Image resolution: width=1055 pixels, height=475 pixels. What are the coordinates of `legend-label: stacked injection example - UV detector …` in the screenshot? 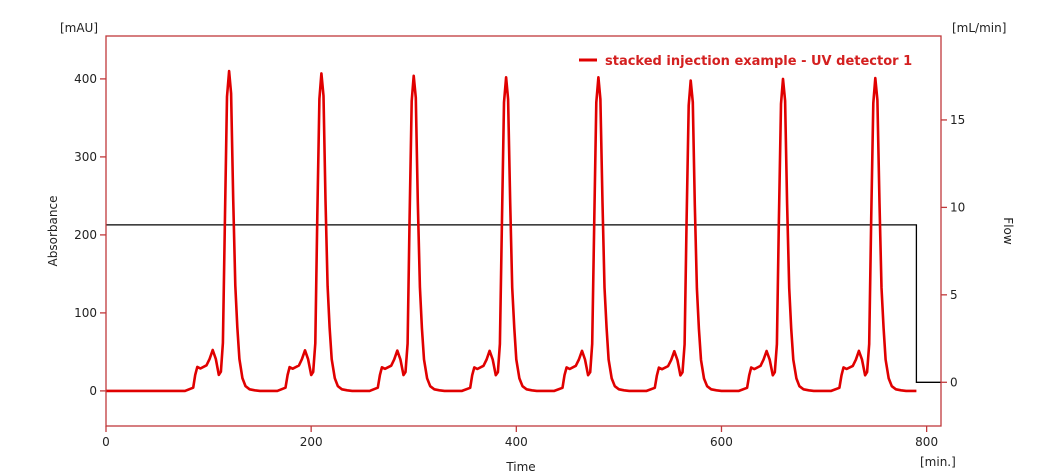 It's located at (758, 61).